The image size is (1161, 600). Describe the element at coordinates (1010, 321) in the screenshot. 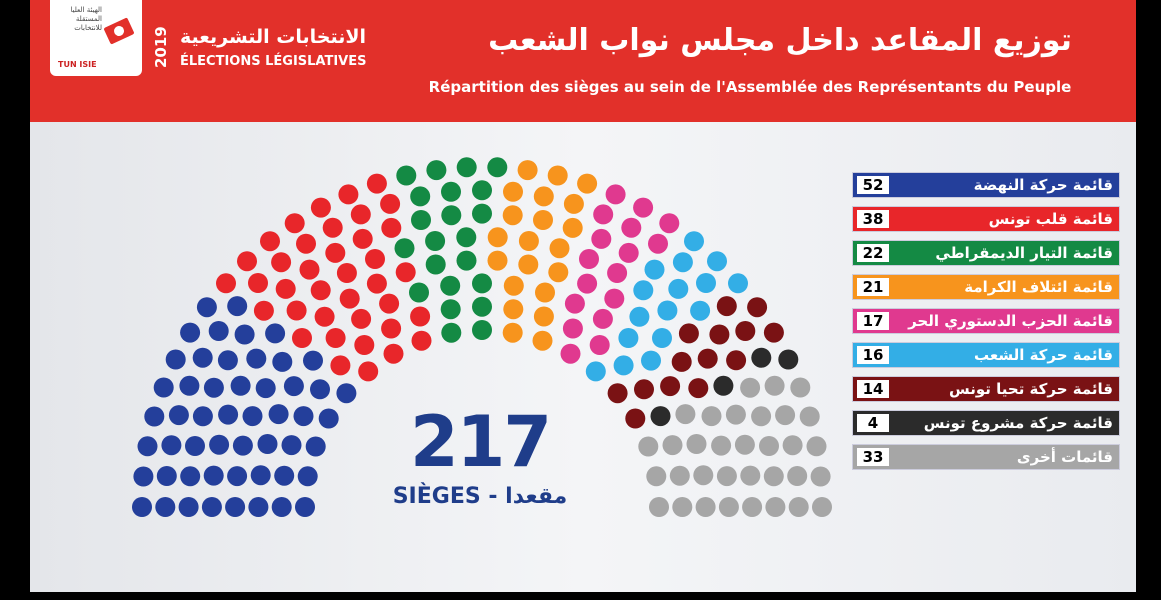

I see `legend-party-name: قائمة الحزب الدستوري الحر` at that location.